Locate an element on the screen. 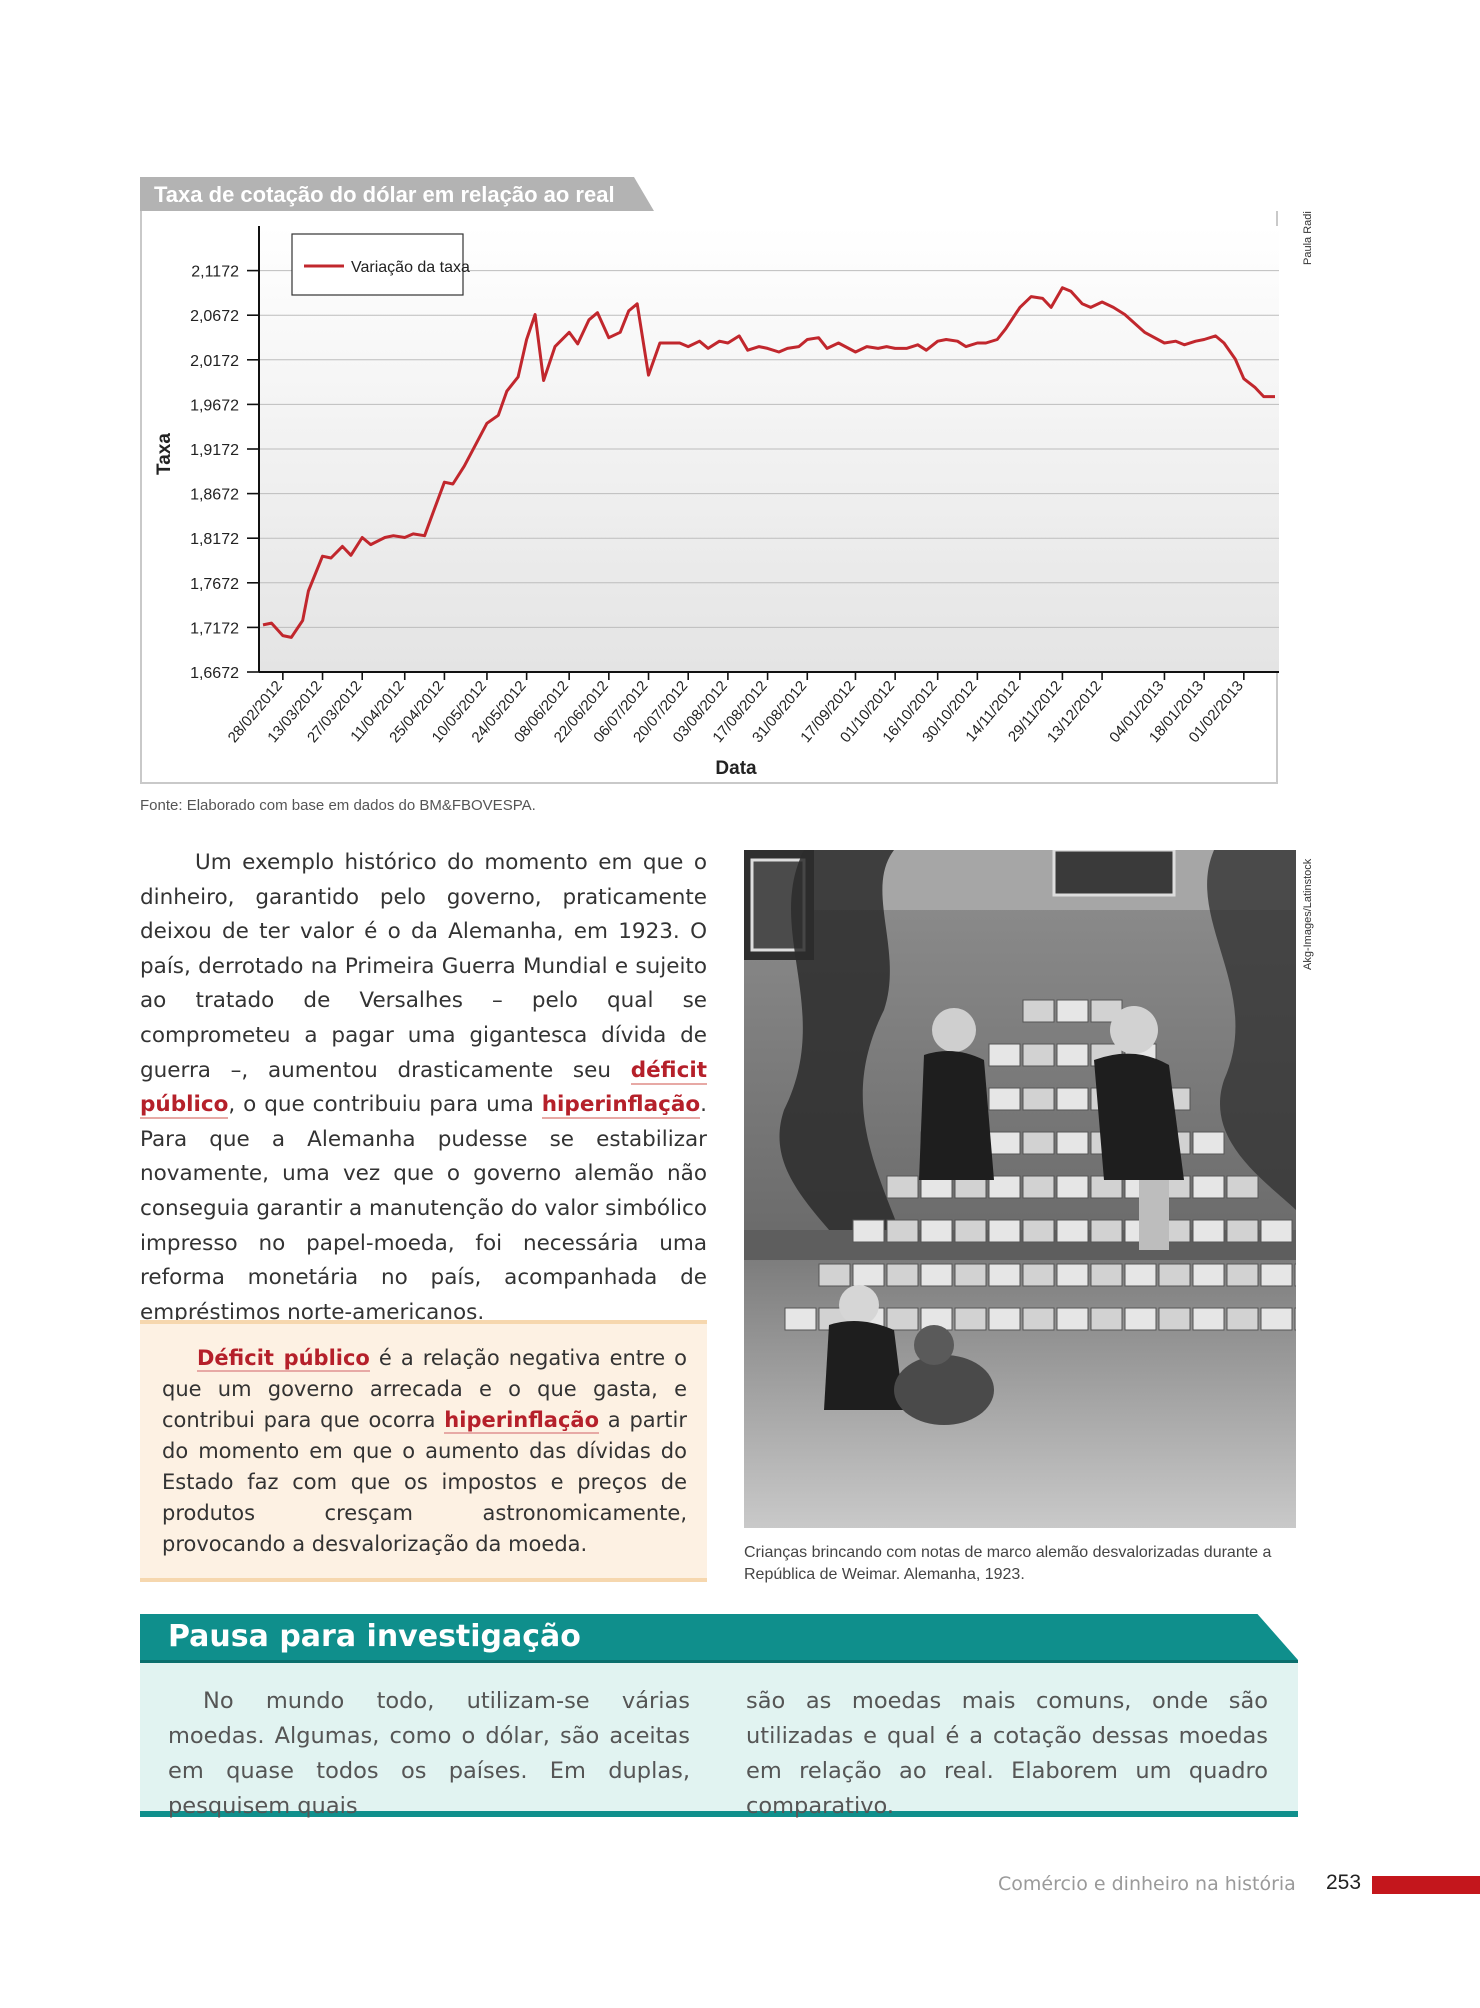 The height and width of the screenshot is (2008, 1480). x-axis-title: Data is located at coordinates (736, 768).